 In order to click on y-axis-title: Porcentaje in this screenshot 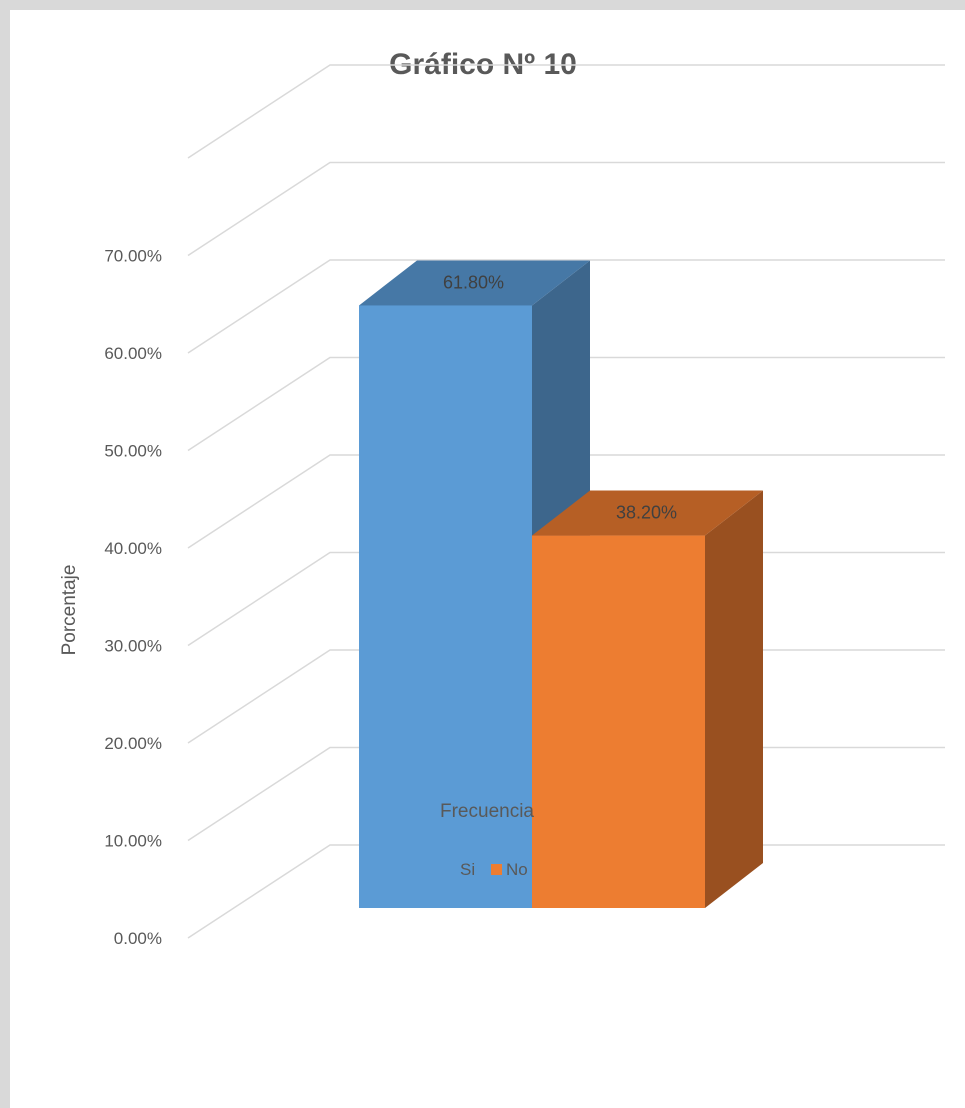, I will do `click(69, 610)`.